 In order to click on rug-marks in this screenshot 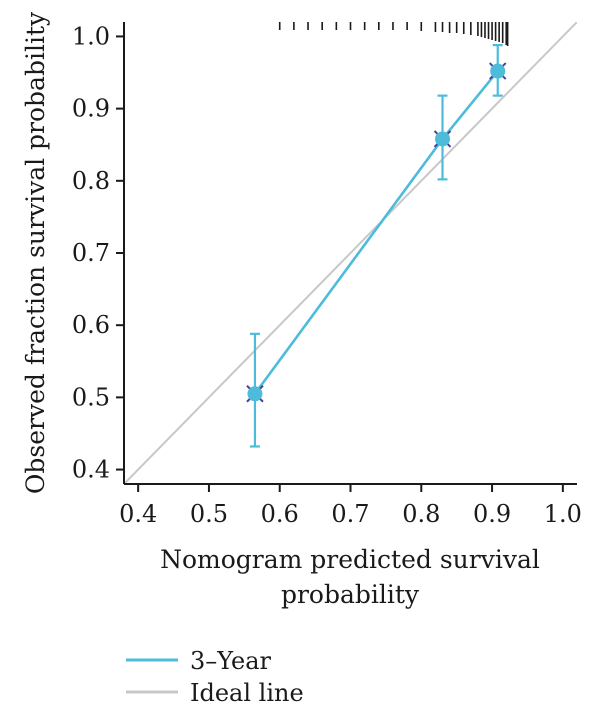, I will do `click(393, 34)`.